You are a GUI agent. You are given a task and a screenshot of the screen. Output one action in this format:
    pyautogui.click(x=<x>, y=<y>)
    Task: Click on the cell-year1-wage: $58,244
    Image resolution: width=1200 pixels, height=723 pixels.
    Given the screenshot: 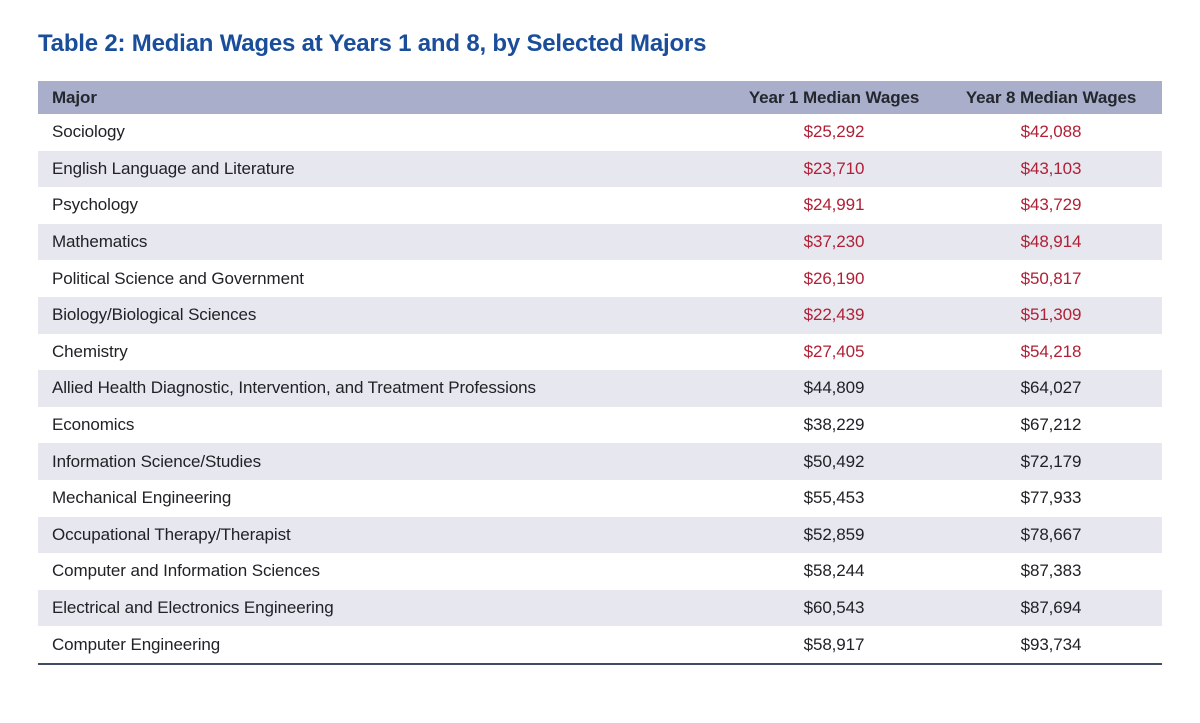 What is the action you would take?
    pyautogui.click(x=834, y=571)
    